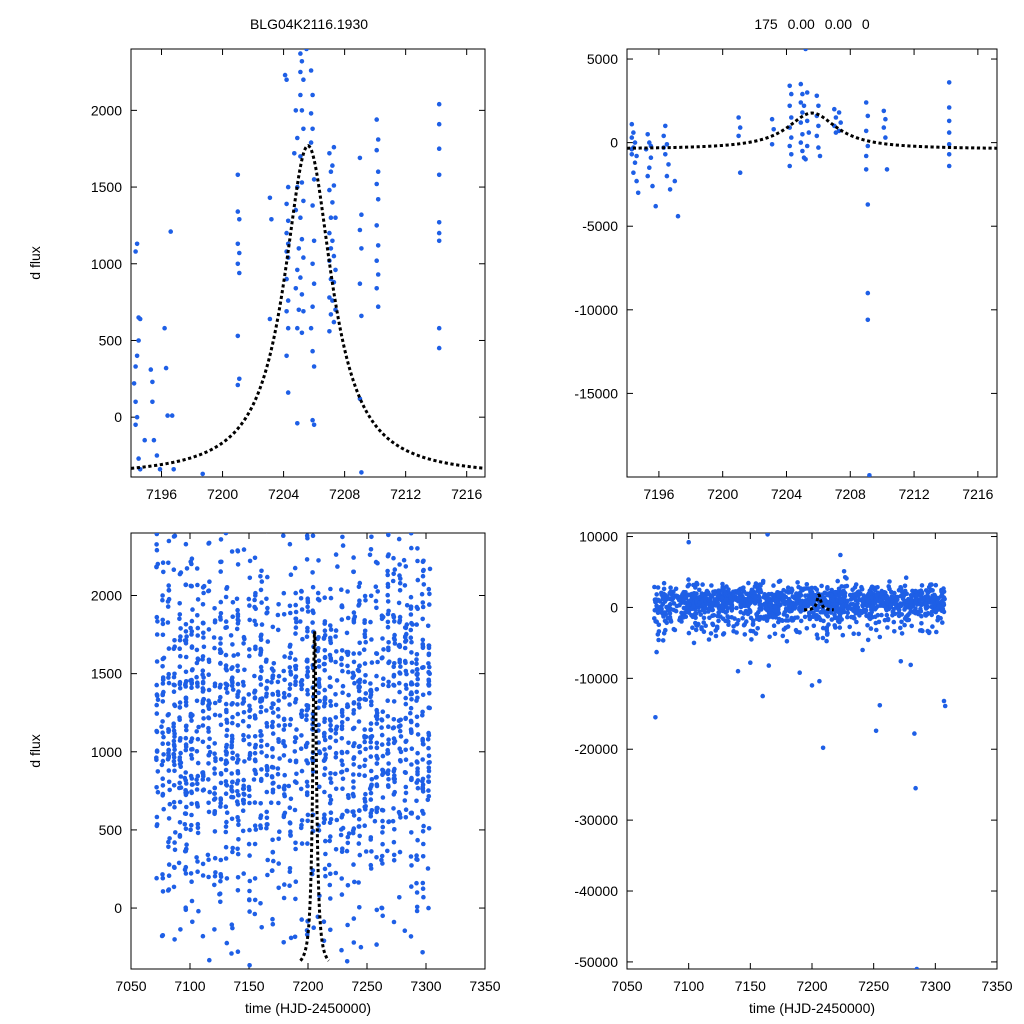  What do you see at coordinates (106, 752) in the screenshot?
I see `y-tick-label: 1000` at bounding box center [106, 752].